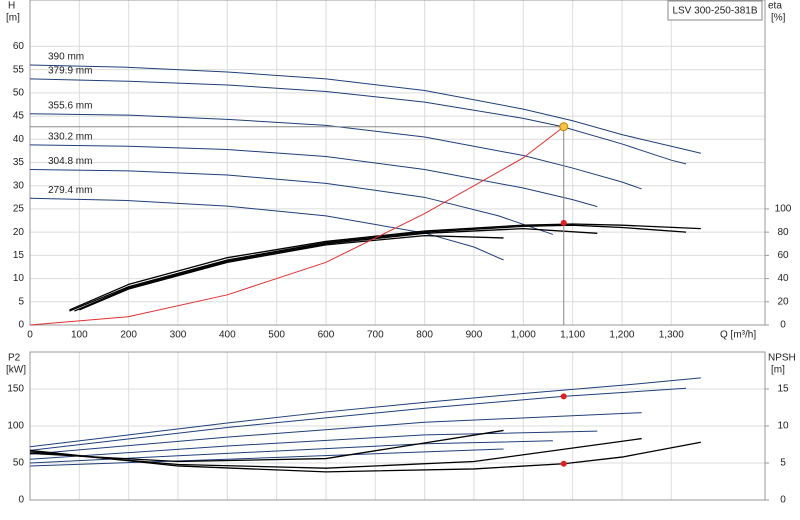  Describe the element at coordinates (16, 370) in the screenshot. I see `y-axis-unit: [kW]` at that location.